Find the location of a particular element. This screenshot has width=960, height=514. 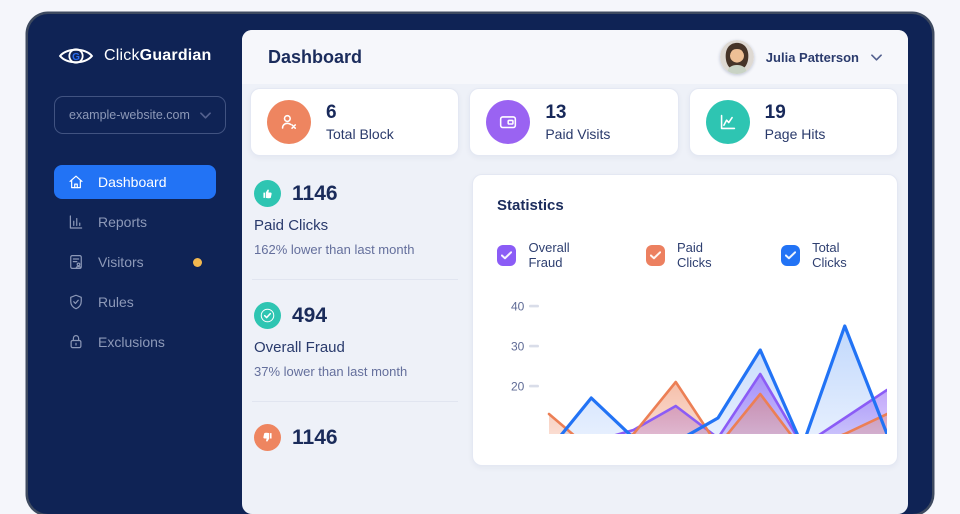

sidebar-item-label: Rules is located at coordinates (116, 302).